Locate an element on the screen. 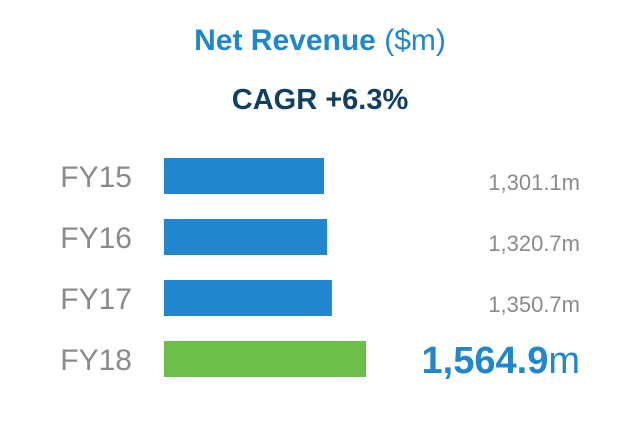  value-label-fy15: 1,301.1m is located at coordinates (534, 182).